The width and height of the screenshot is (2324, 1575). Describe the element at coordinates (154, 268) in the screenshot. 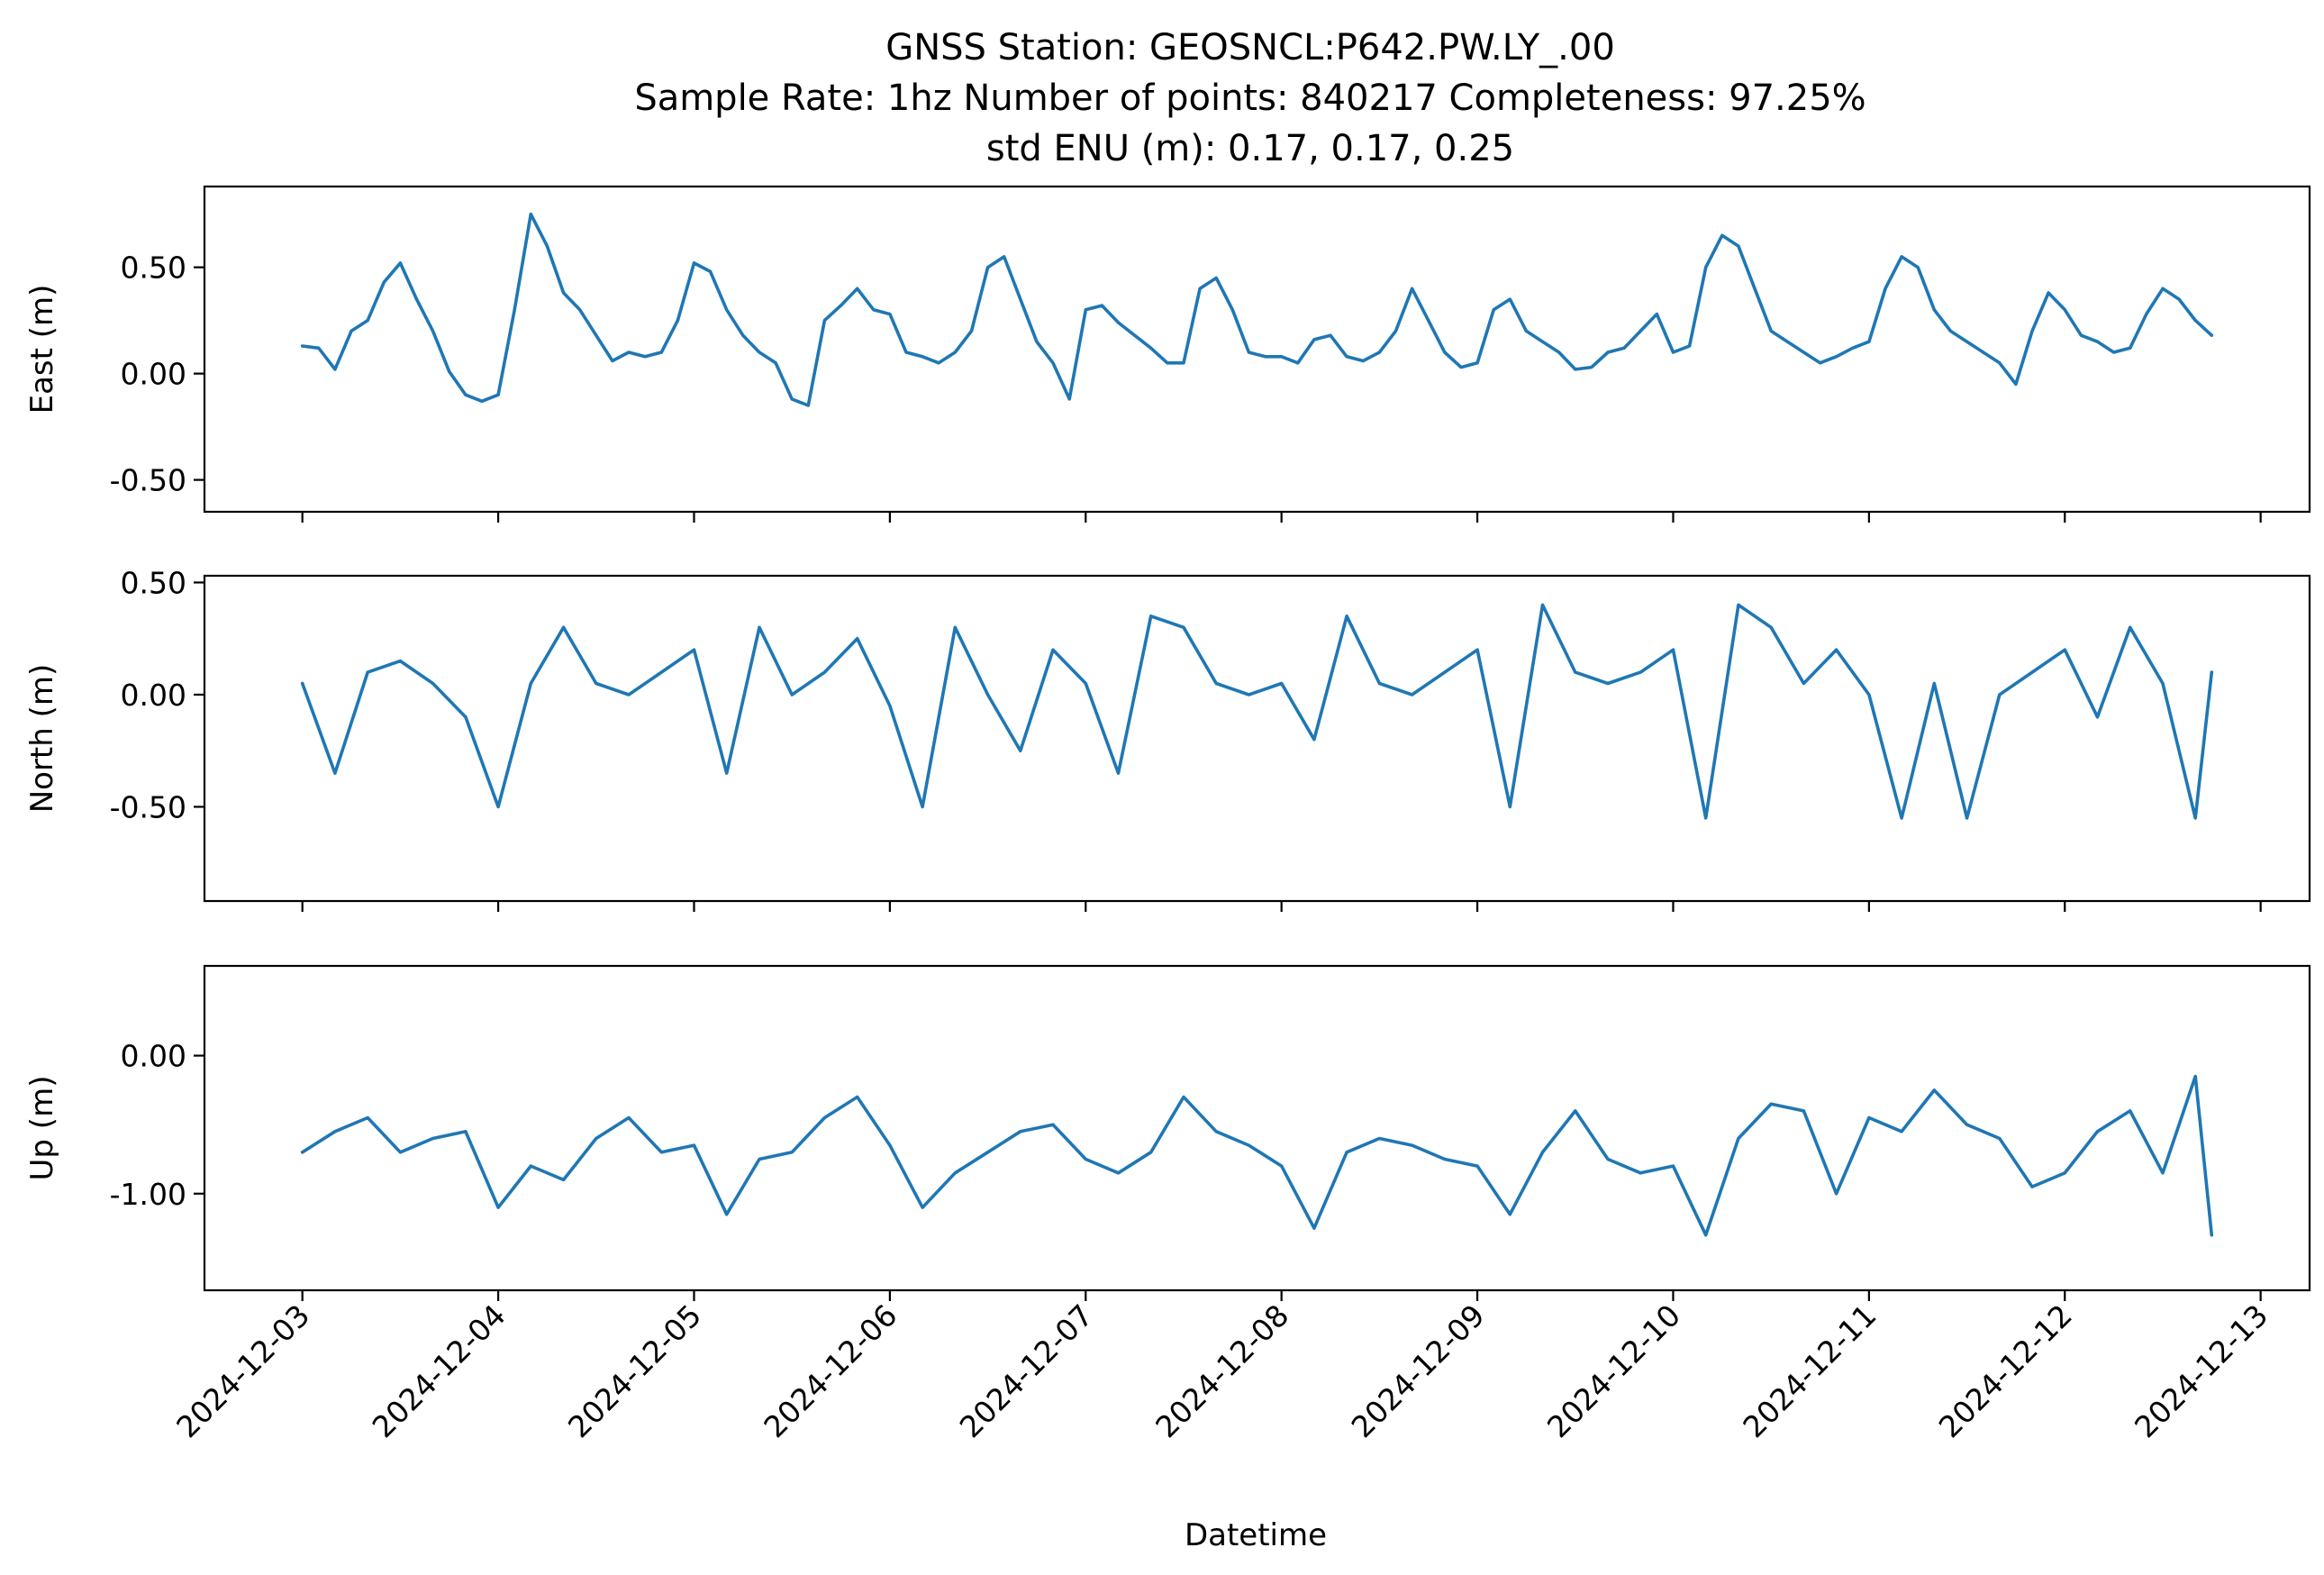

I see `east-y-tick-label: 0.50` at that location.